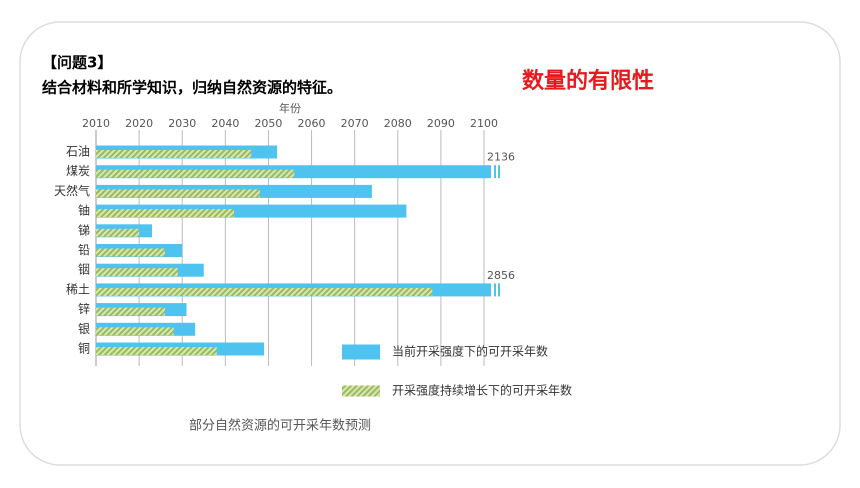 The width and height of the screenshot is (860, 488). Describe the element at coordinates (501, 275) in the screenshot. I see `value-label: 2856` at that location.